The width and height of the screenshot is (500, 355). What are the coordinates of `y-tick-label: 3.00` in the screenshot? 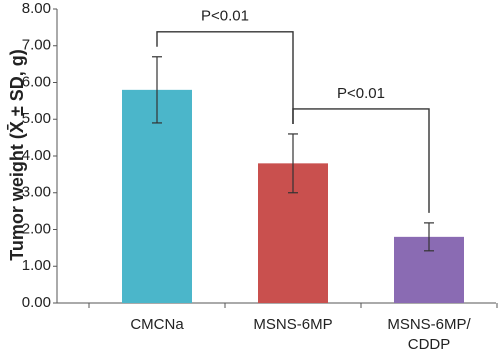 It's located at (36, 192).